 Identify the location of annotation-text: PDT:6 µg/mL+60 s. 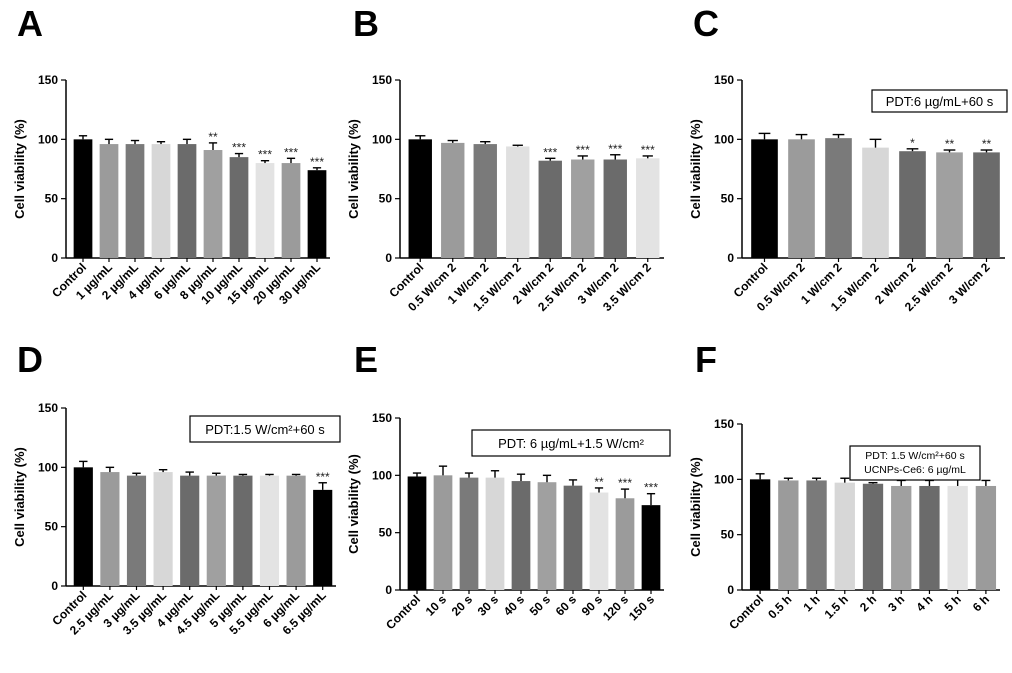
(940, 101).